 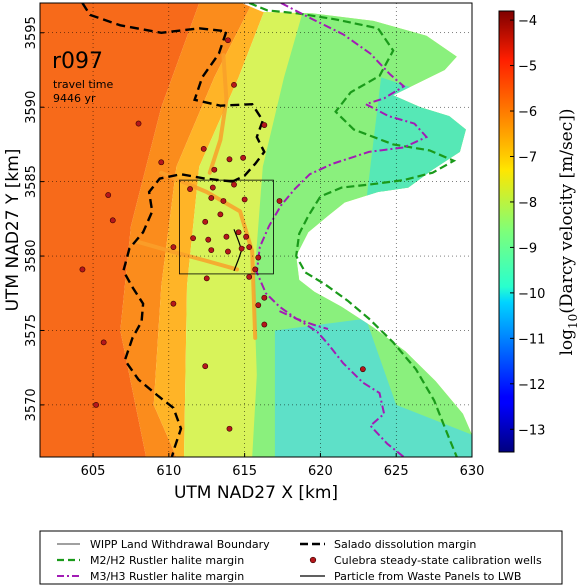 What do you see at coordinates (31, 32) in the screenshot?
I see `y-tick-label-5: 3595` at bounding box center [31, 32].